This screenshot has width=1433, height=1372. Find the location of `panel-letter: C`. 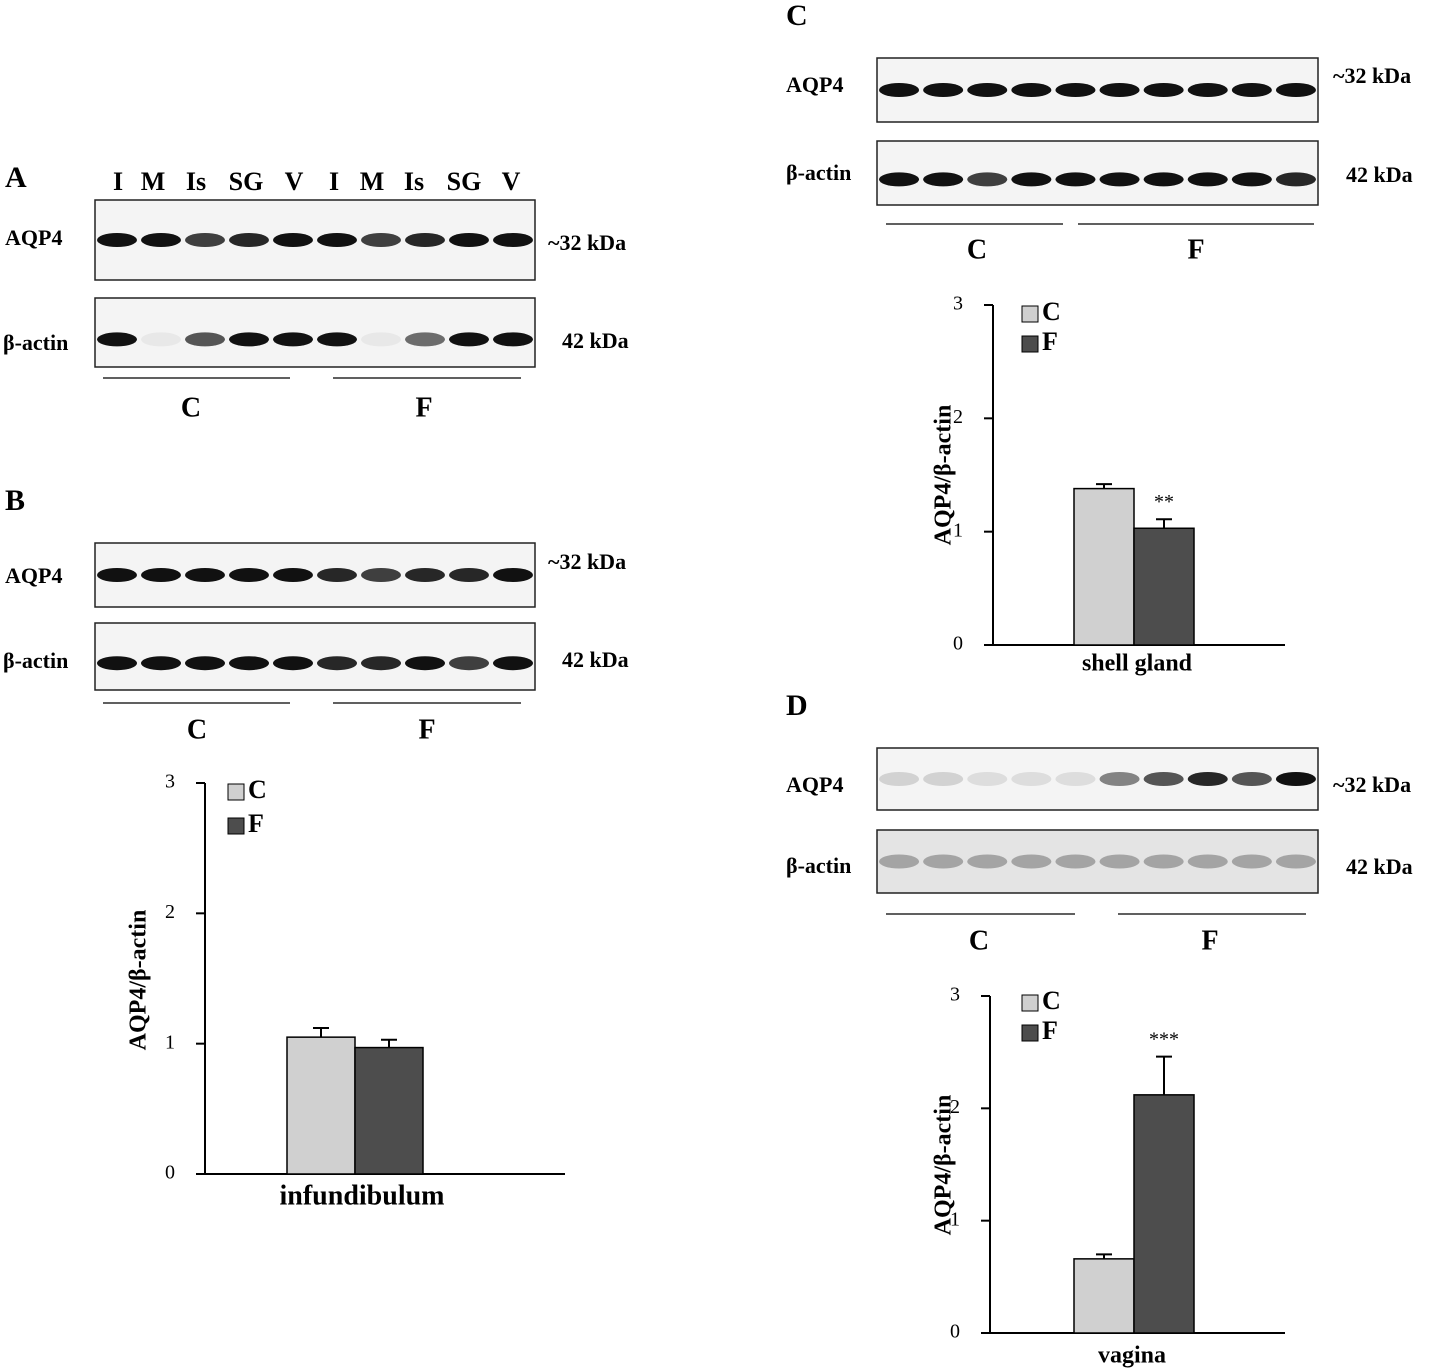

panel-letter: C is located at coordinates (797, 16).